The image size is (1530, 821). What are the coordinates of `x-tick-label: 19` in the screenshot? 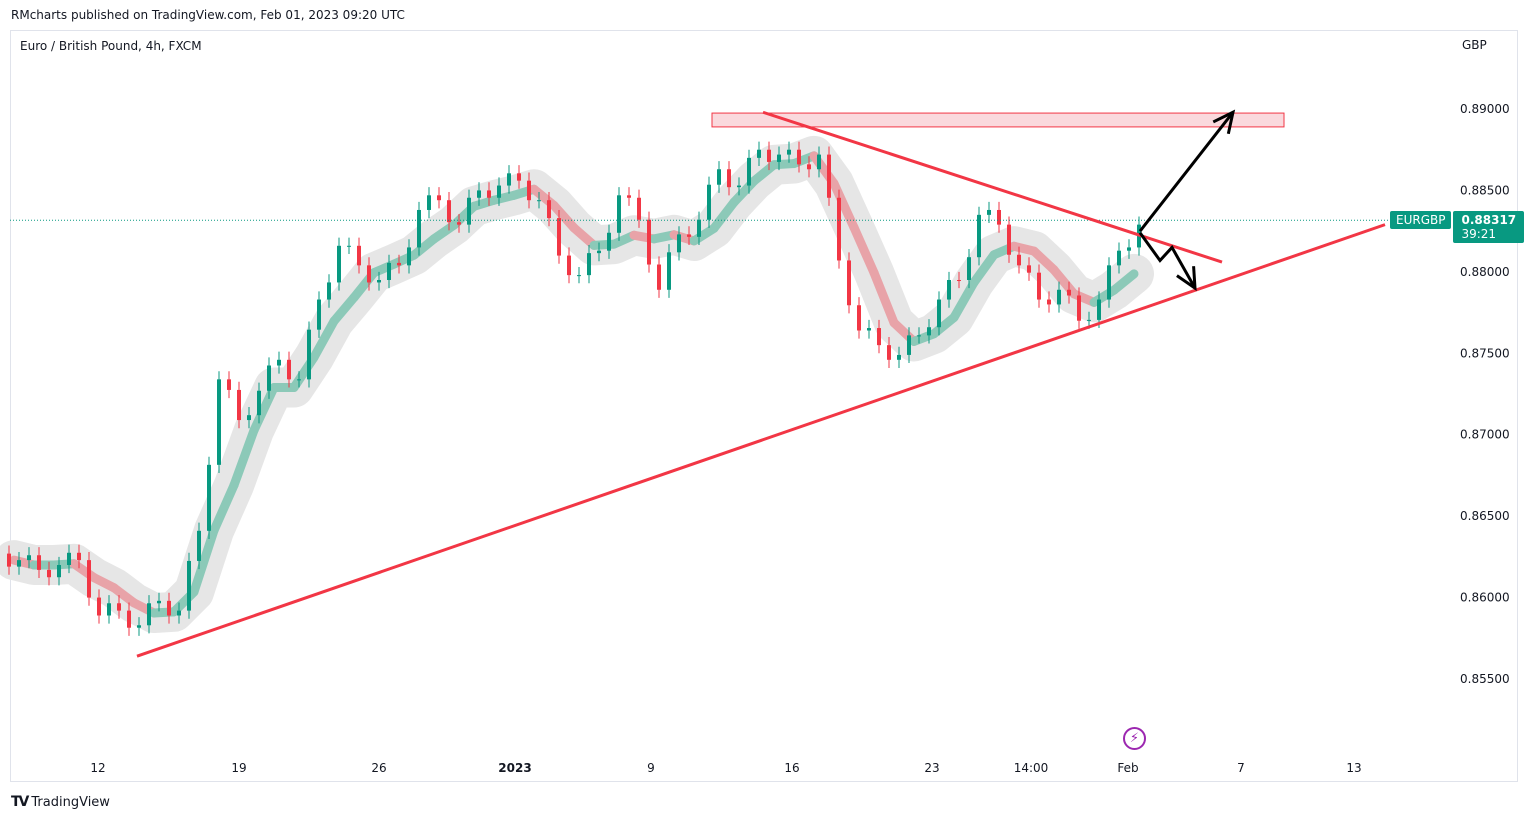 It's located at (238, 768).